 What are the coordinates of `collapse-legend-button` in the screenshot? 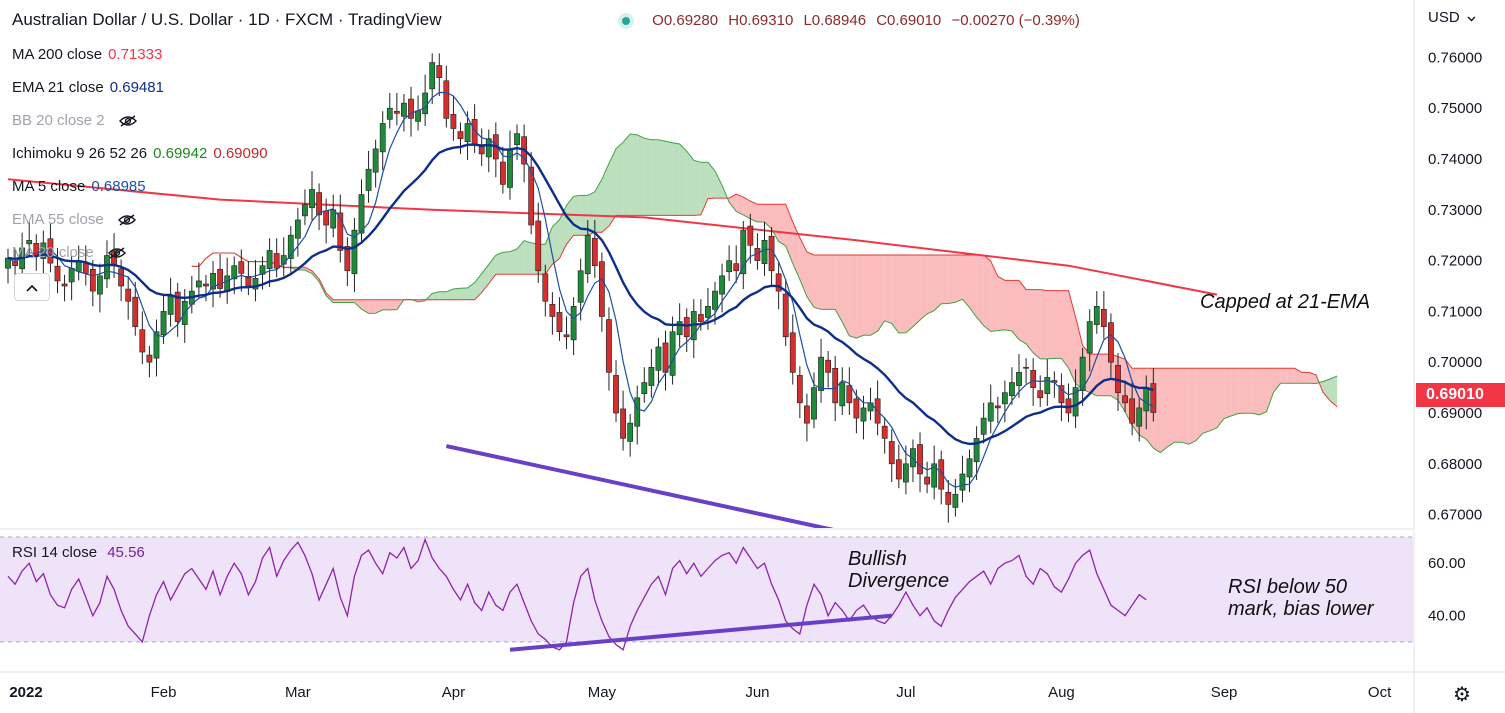 It's located at (32, 287).